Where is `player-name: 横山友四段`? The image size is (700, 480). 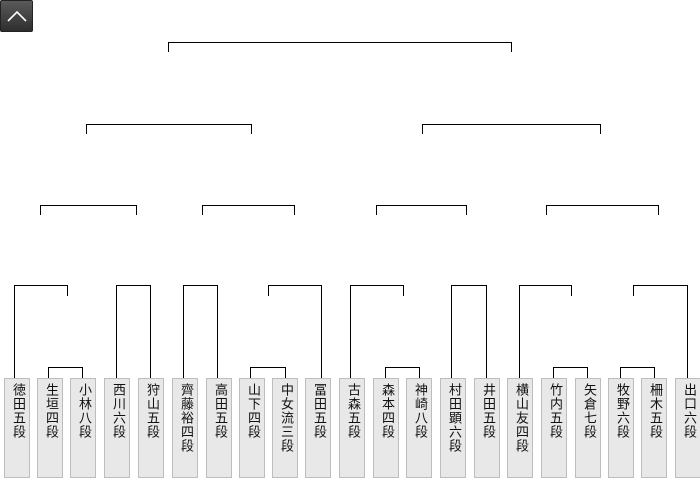 player-name: 横山友四段 is located at coordinates (520, 418).